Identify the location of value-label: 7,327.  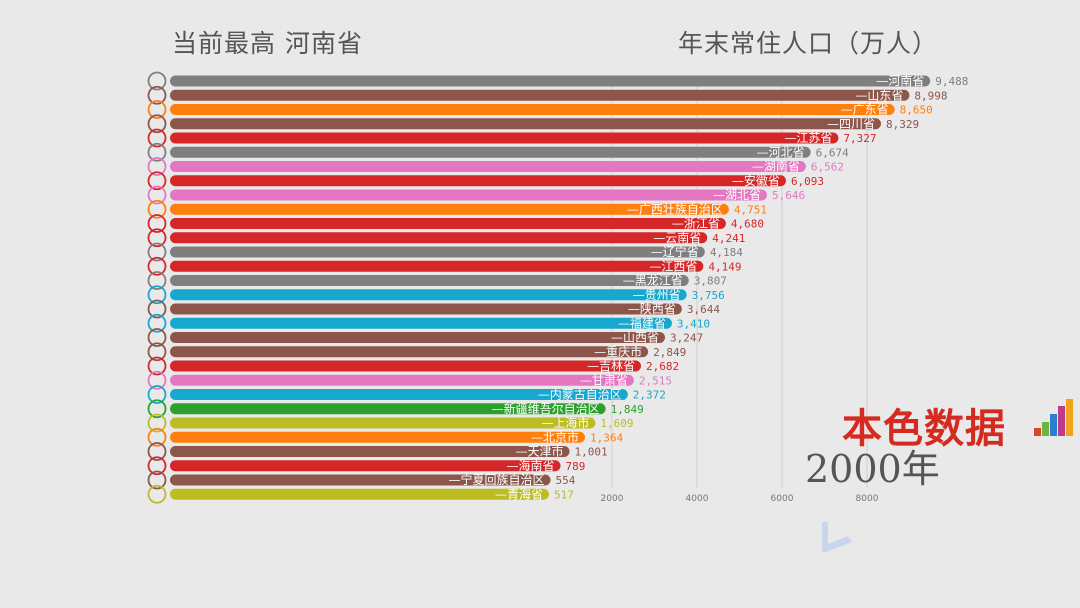
(859, 138).